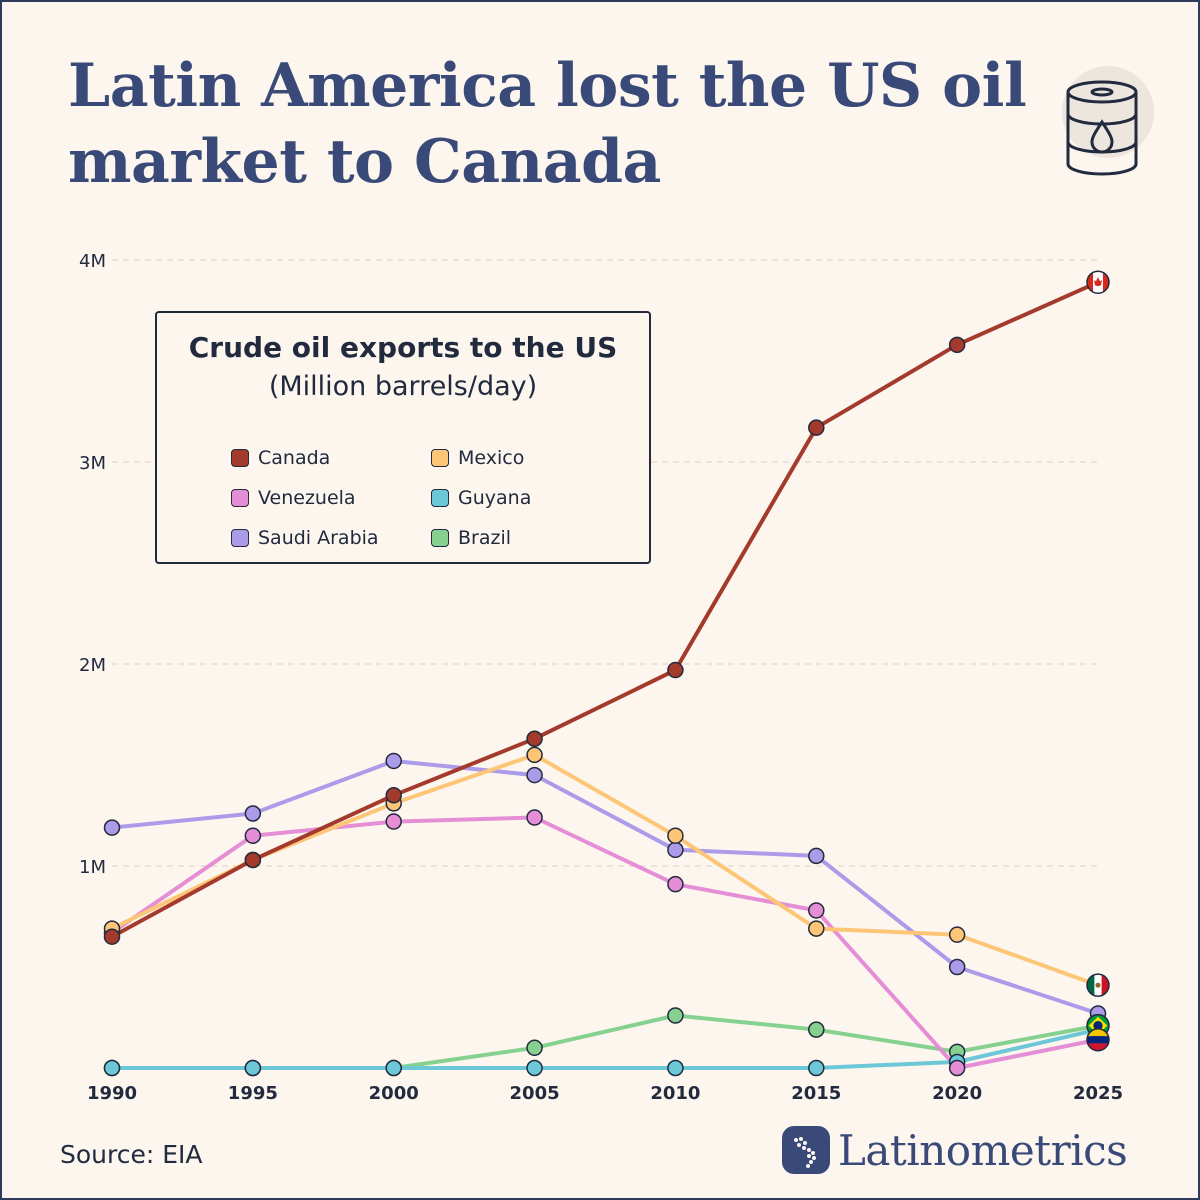  I want to click on legend-label: Saudi Arabia, so click(318, 538).